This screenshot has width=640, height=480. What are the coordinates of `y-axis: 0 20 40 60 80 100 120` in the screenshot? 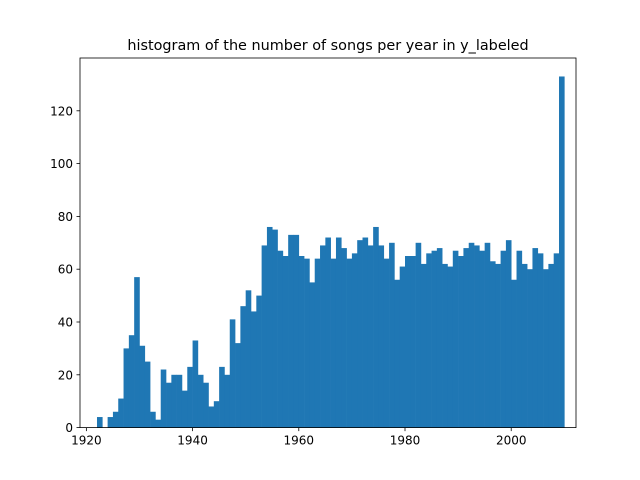 It's located at (65, 269).